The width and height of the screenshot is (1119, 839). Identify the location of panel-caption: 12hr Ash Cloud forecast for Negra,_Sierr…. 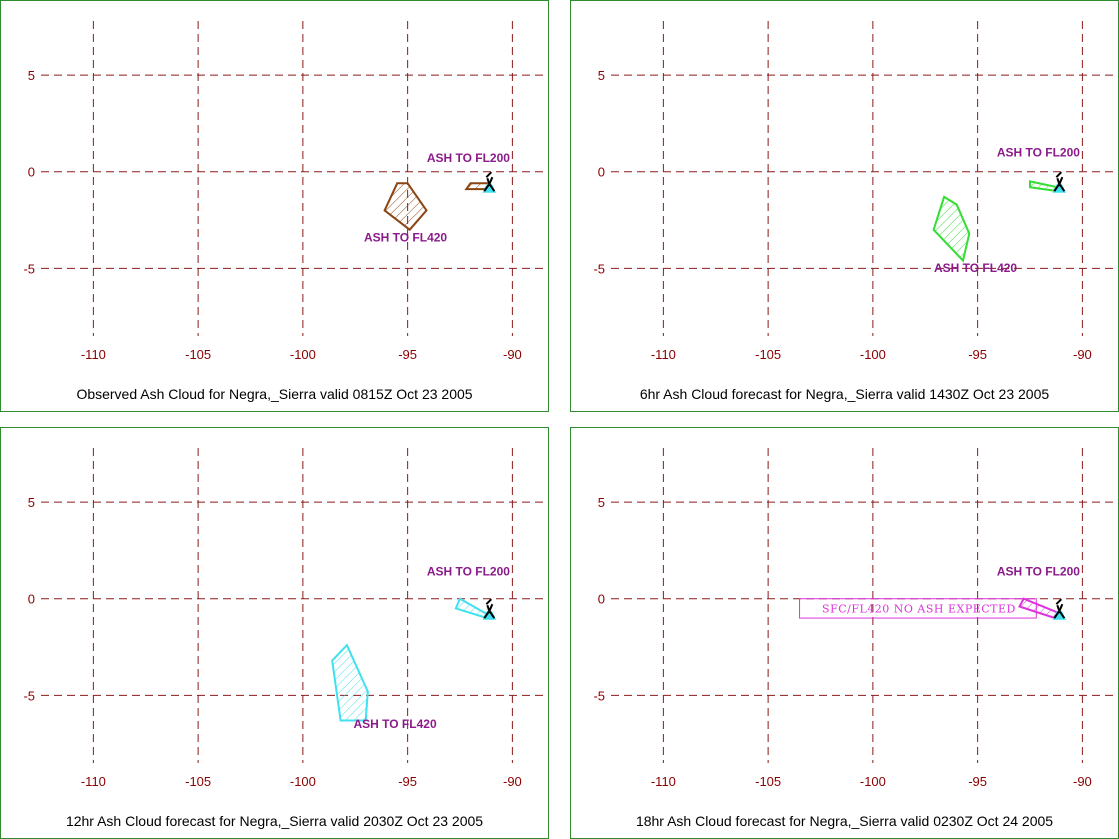
(274, 821).